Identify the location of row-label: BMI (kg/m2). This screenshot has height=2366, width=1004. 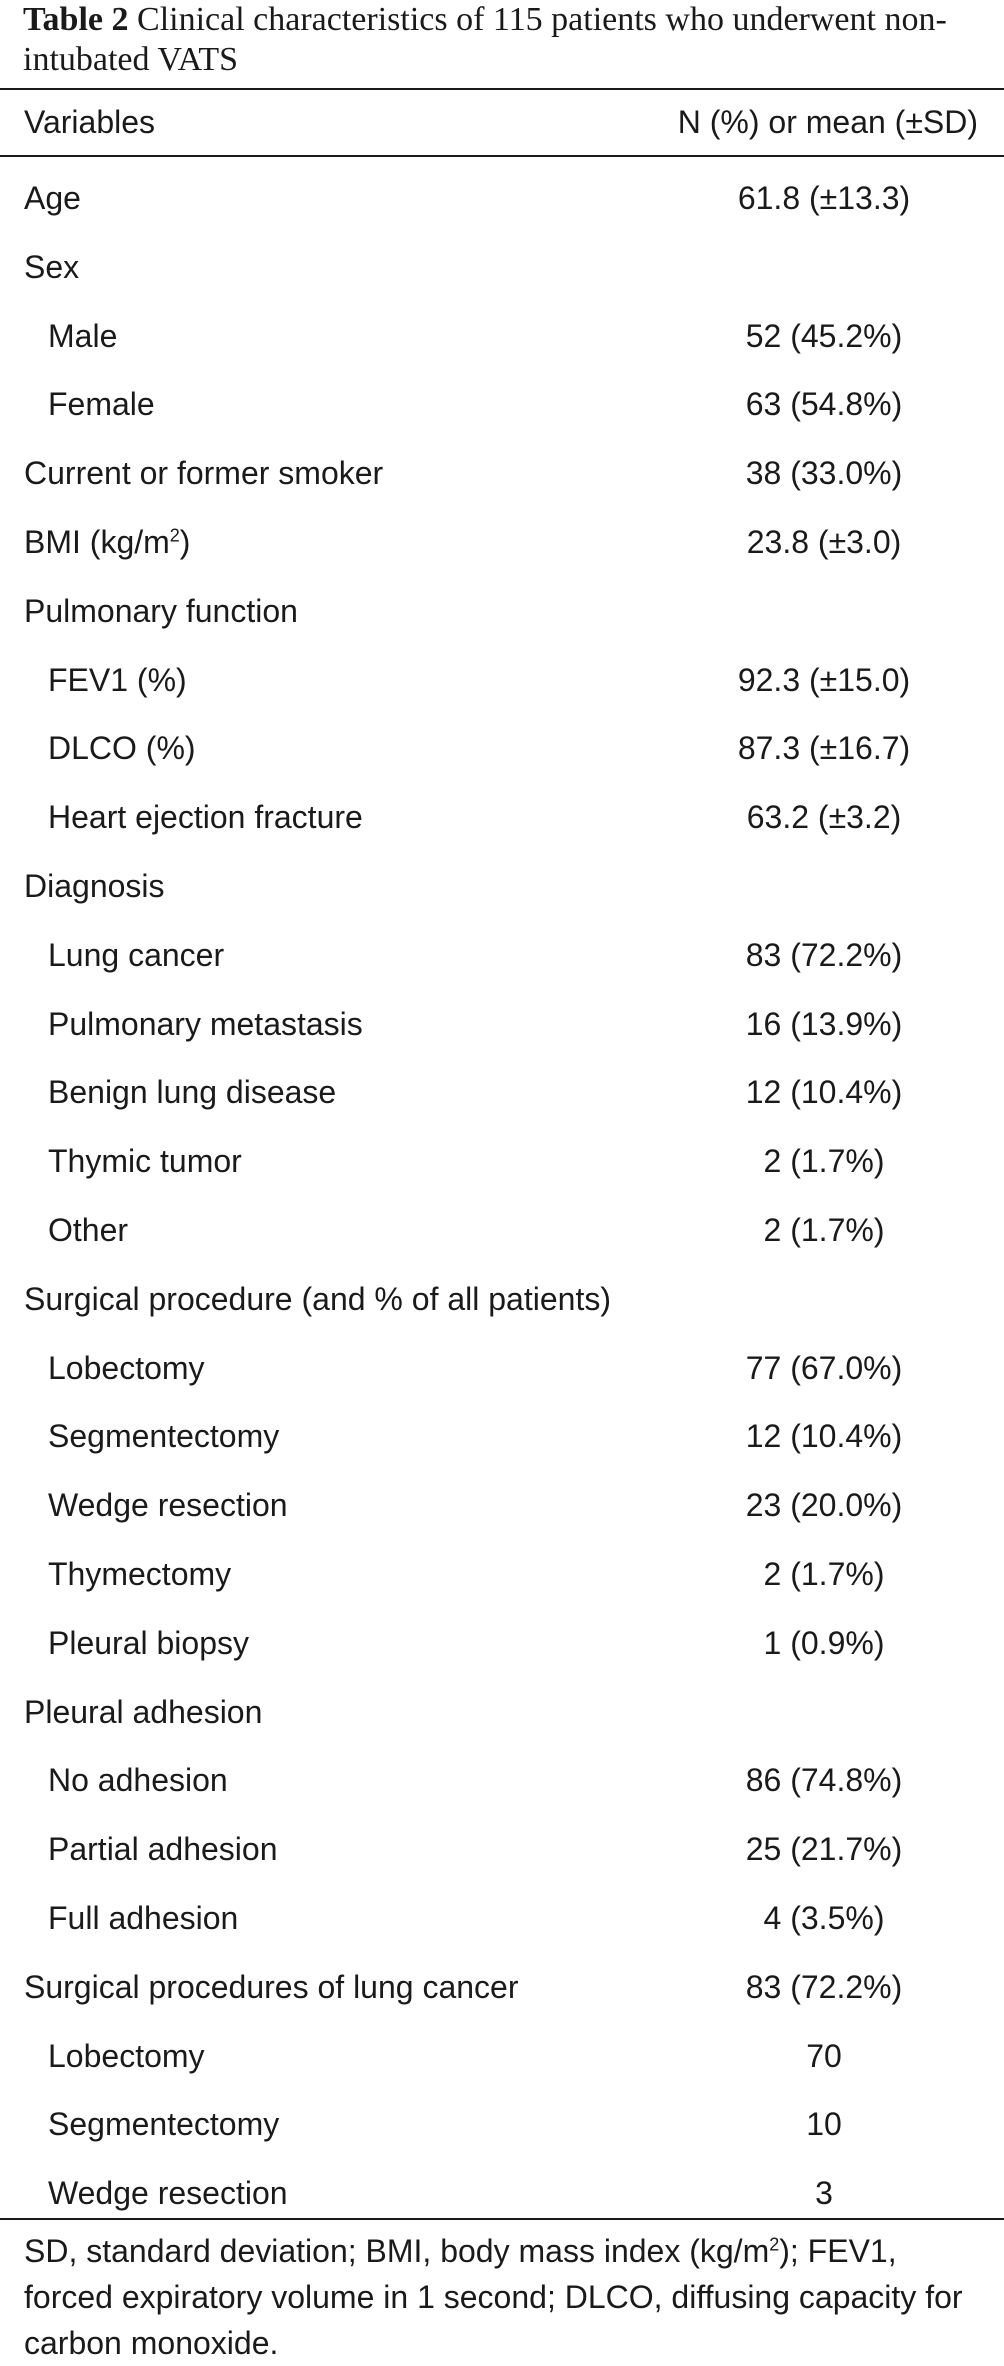
(107, 542).